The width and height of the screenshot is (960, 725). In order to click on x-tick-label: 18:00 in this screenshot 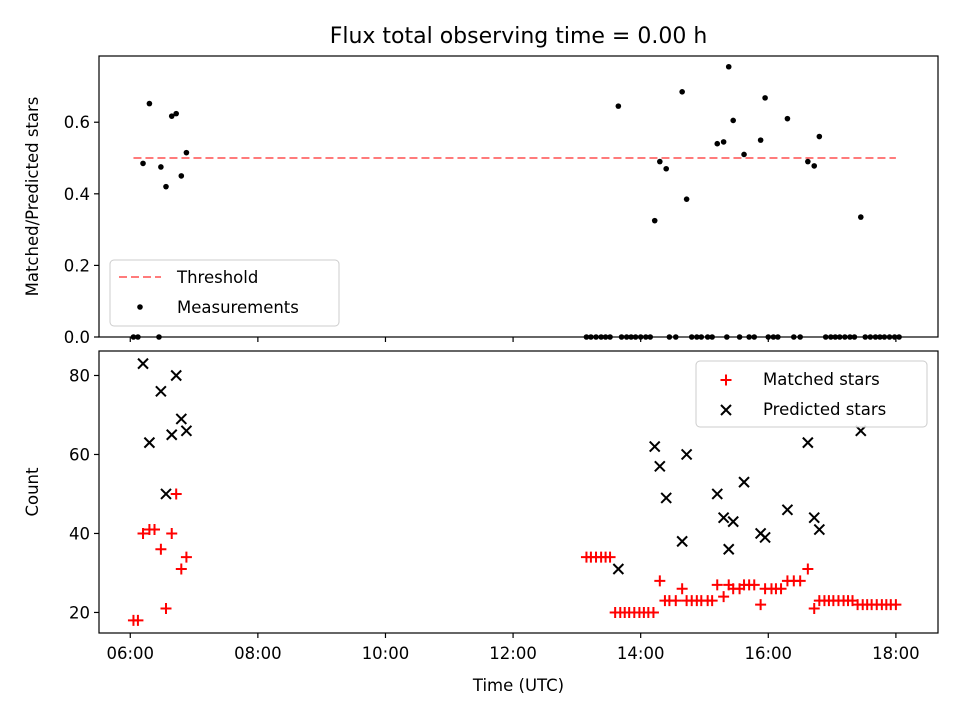, I will do `click(896, 653)`.